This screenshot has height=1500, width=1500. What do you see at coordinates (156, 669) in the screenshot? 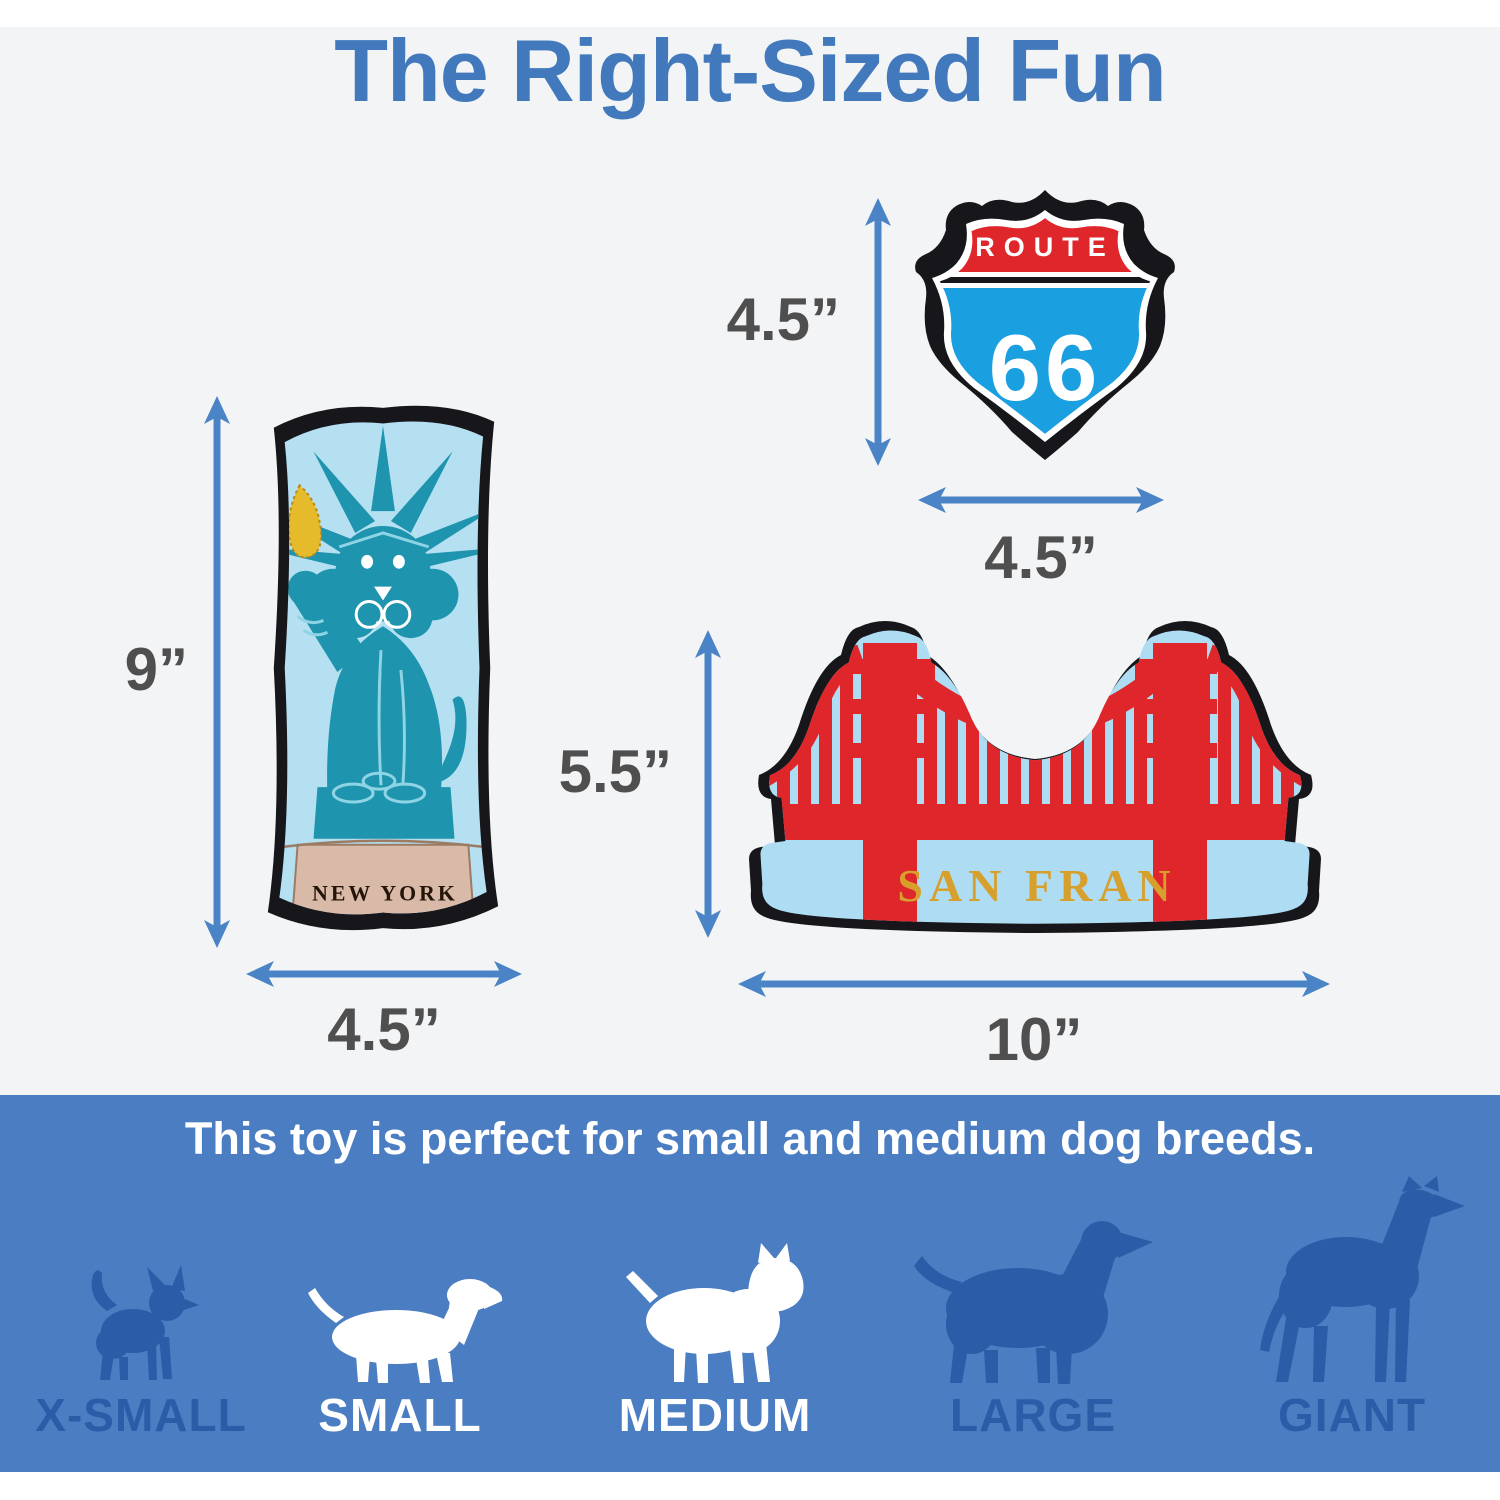
I see `statue-height-label: 9”` at bounding box center [156, 669].